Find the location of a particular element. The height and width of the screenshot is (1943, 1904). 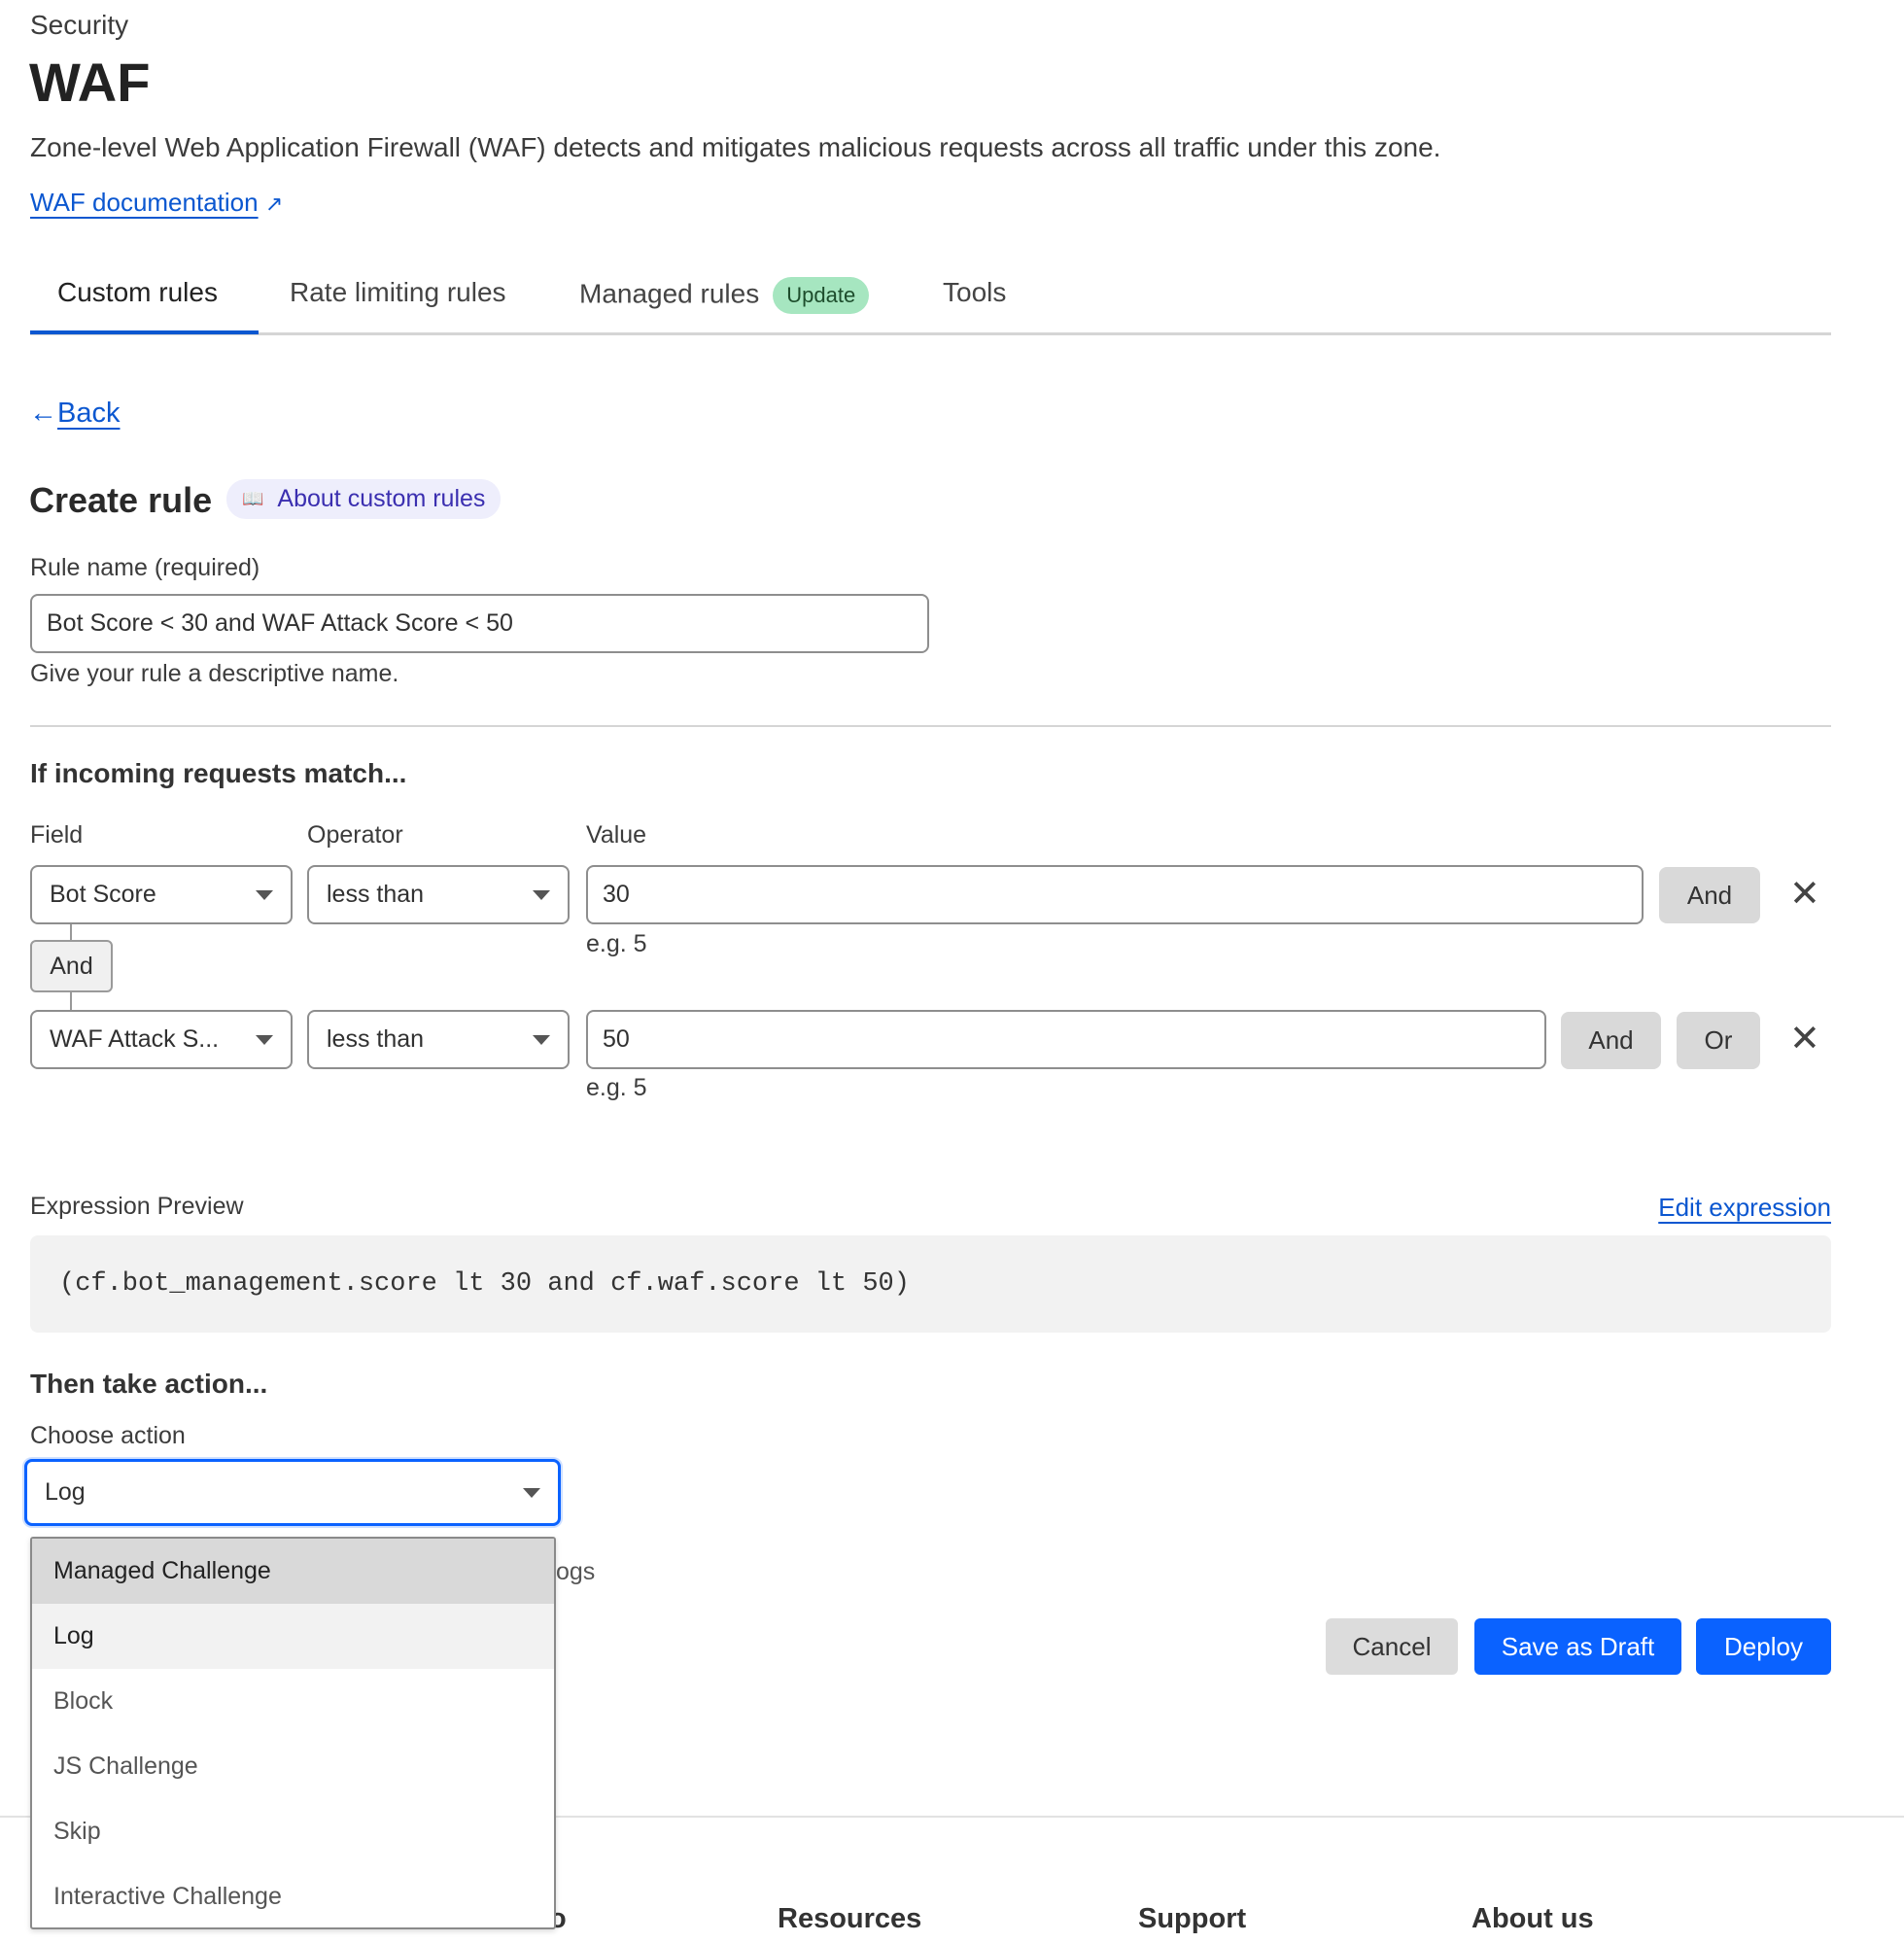

field-column-label: Field is located at coordinates (57, 835).